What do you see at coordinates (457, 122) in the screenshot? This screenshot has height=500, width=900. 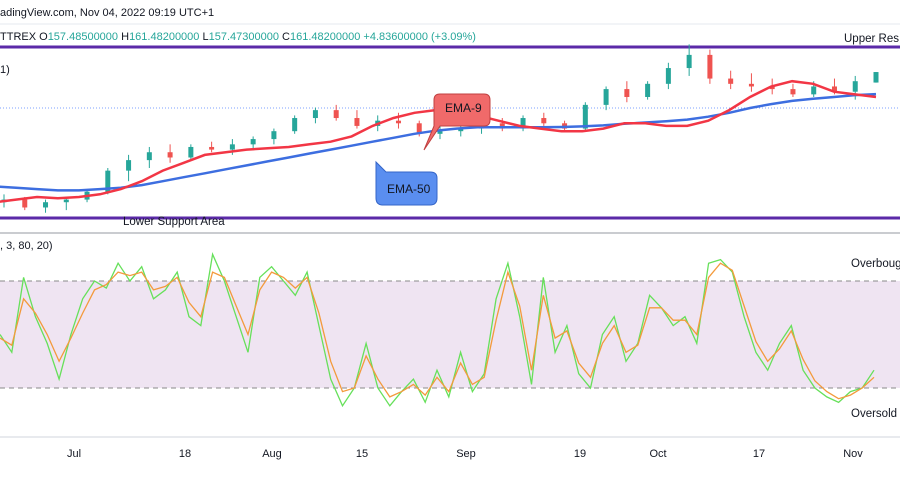 I see `ema-9-callout` at bounding box center [457, 122].